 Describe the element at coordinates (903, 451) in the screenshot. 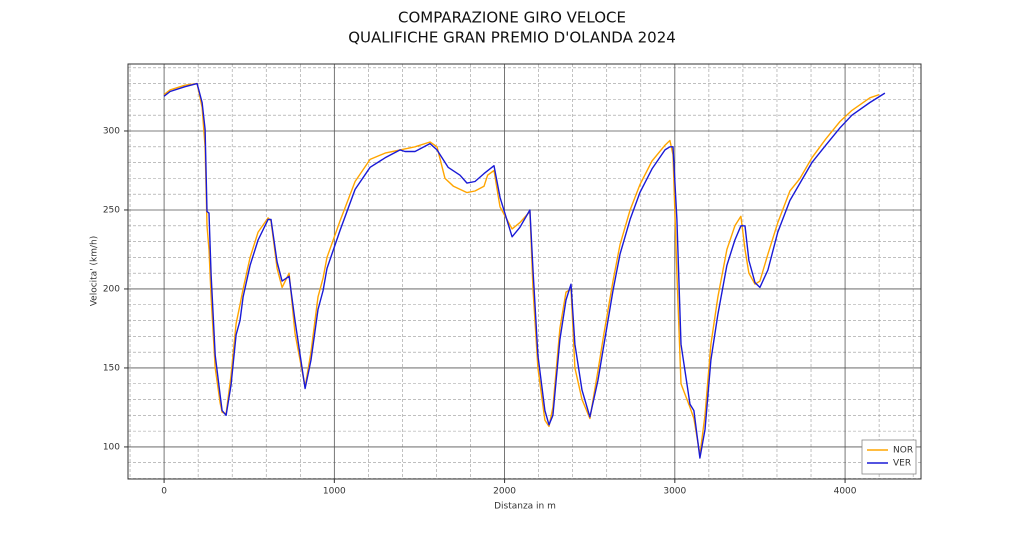

I see `legend-label: NOR` at that location.